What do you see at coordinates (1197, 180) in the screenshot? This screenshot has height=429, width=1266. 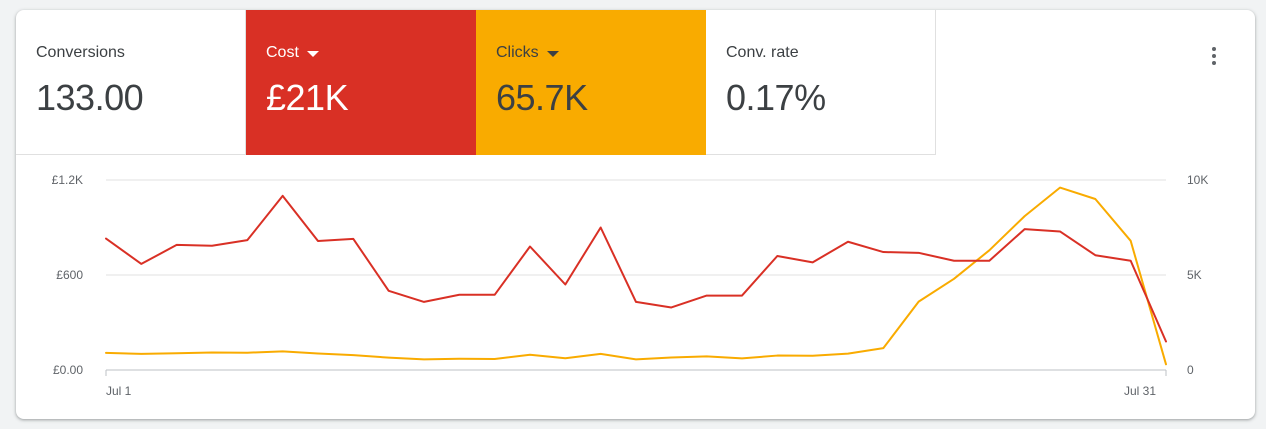 I see `y-right-tick-label: 10K` at bounding box center [1197, 180].